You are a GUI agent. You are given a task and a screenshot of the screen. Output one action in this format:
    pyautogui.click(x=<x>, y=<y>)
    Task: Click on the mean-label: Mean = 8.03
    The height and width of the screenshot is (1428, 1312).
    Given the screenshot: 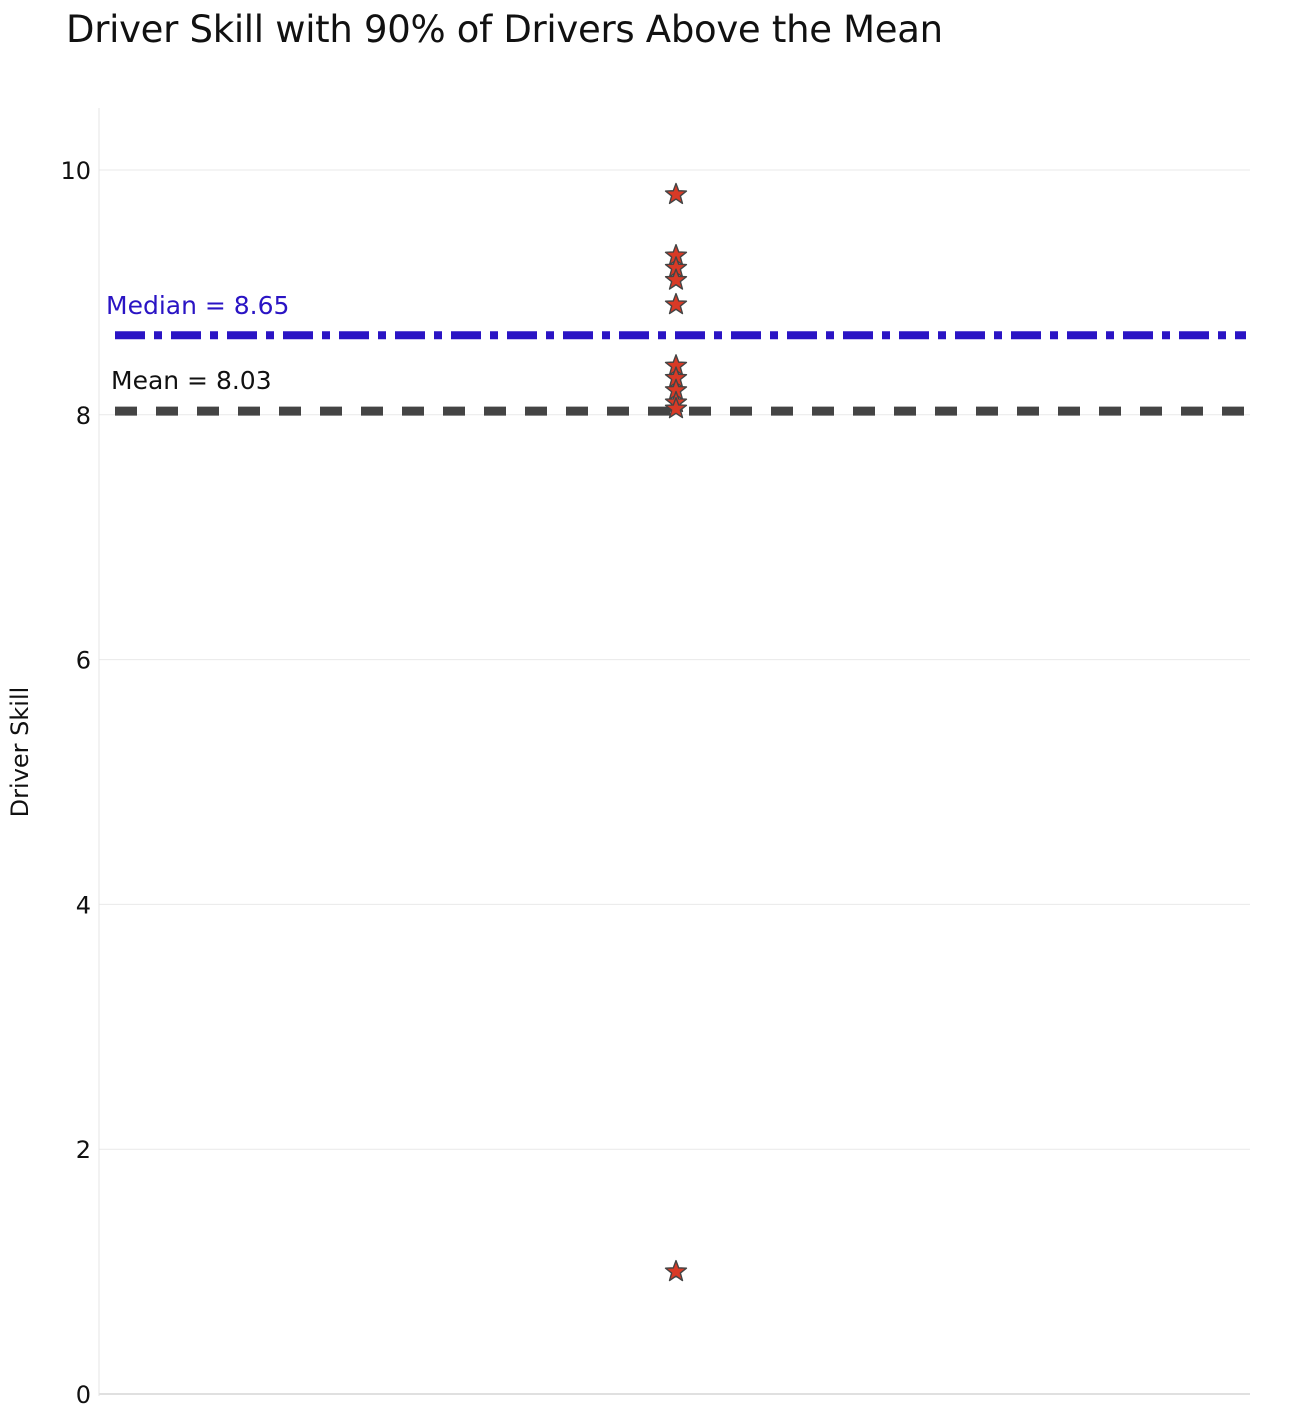 What is the action you would take?
    pyautogui.click(x=191, y=380)
    